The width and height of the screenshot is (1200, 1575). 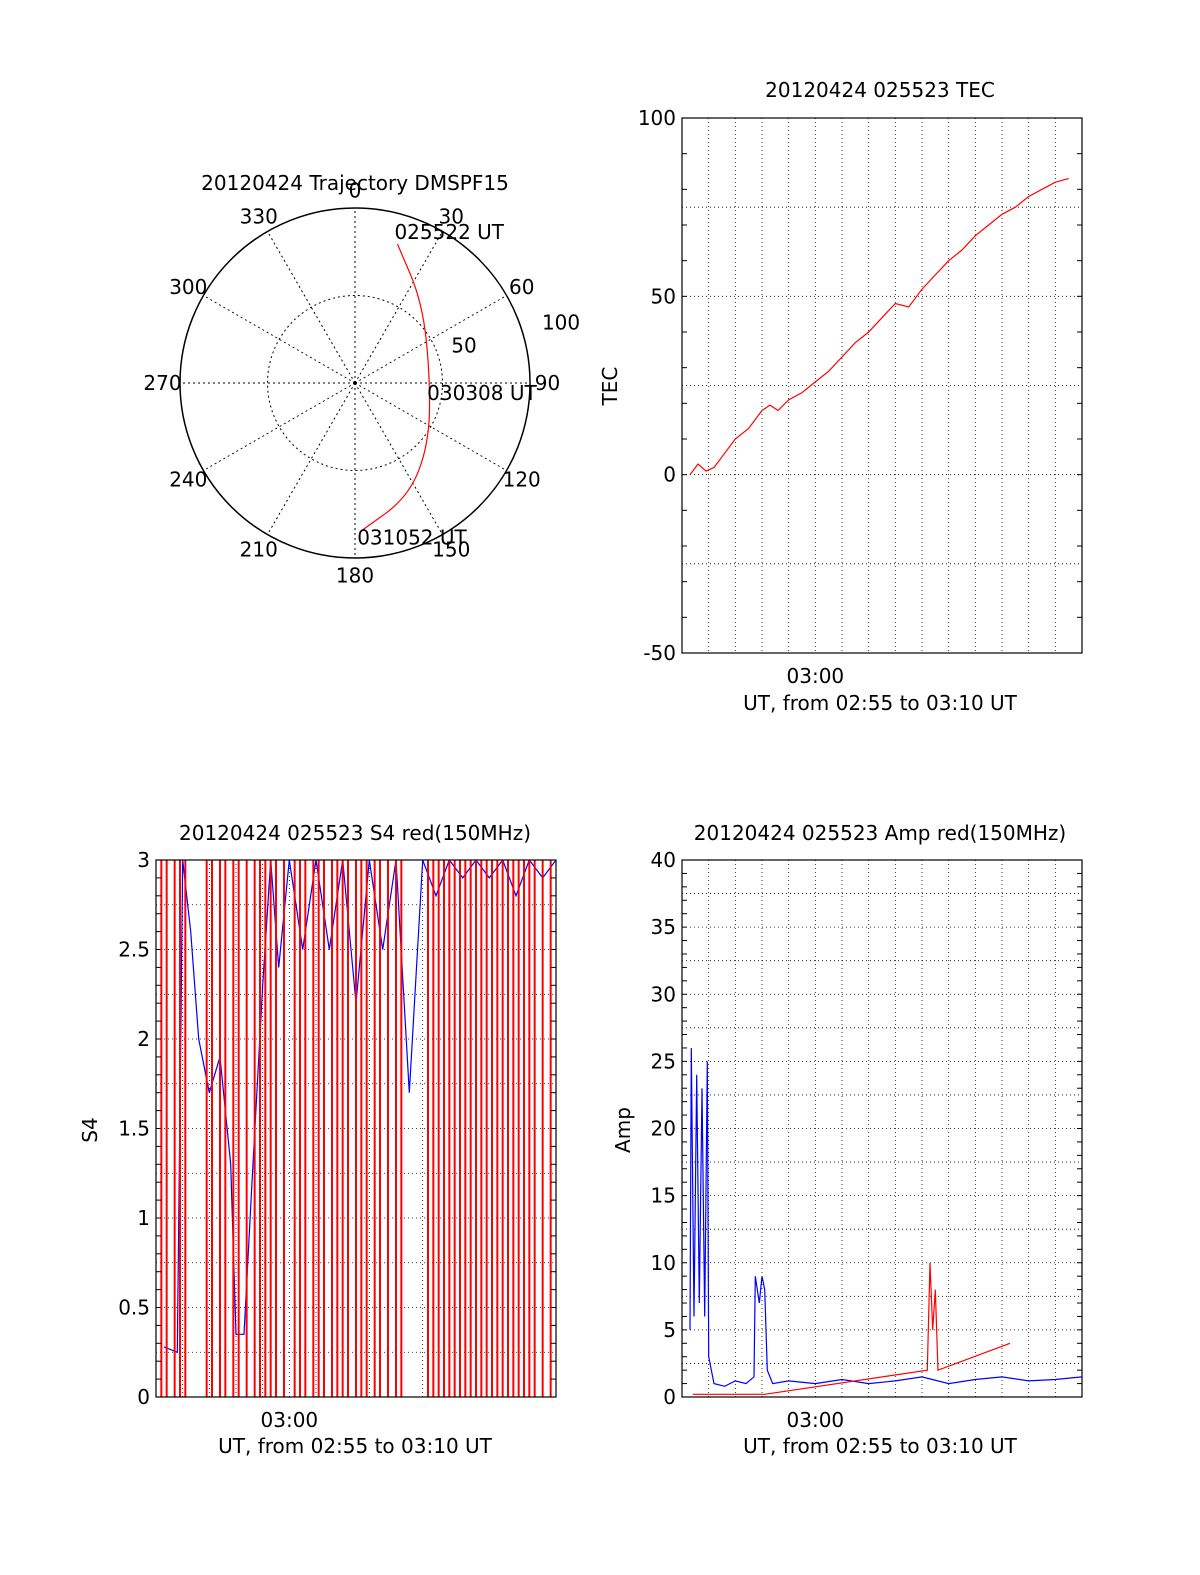 I want to click on y-tick-label: 5, so click(x=669, y=1330).